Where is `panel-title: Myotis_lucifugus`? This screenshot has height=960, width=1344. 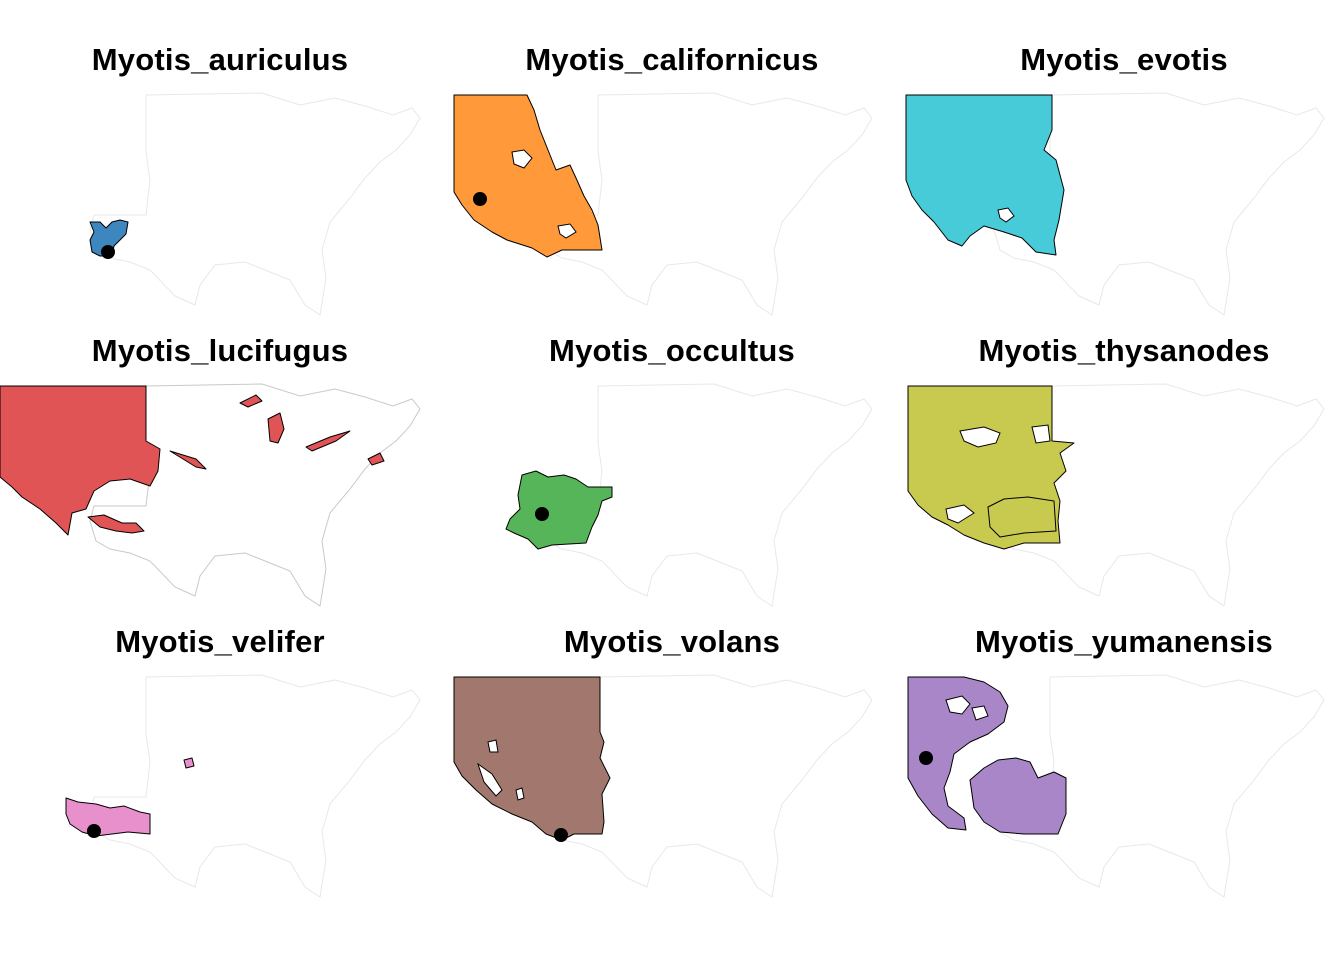
panel-title: Myotis_lucifugus is located at coordinates (220, 350).